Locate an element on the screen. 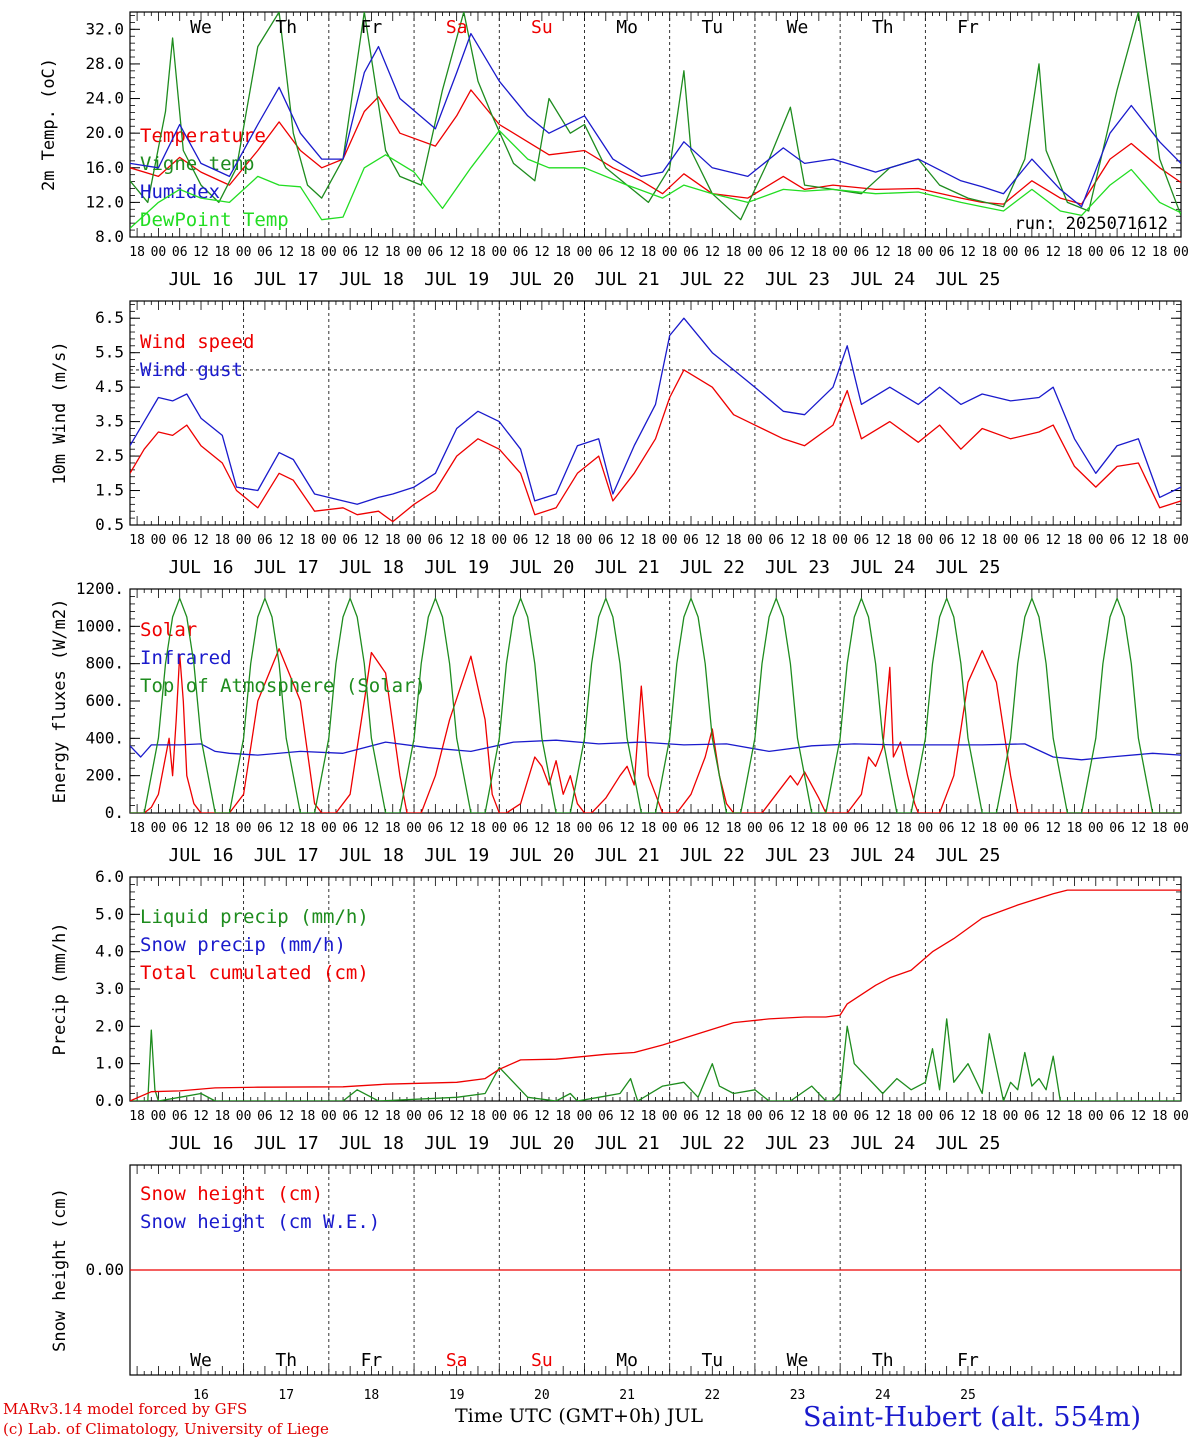  day-number-label: 24 is located at coordinates (883, 1394).